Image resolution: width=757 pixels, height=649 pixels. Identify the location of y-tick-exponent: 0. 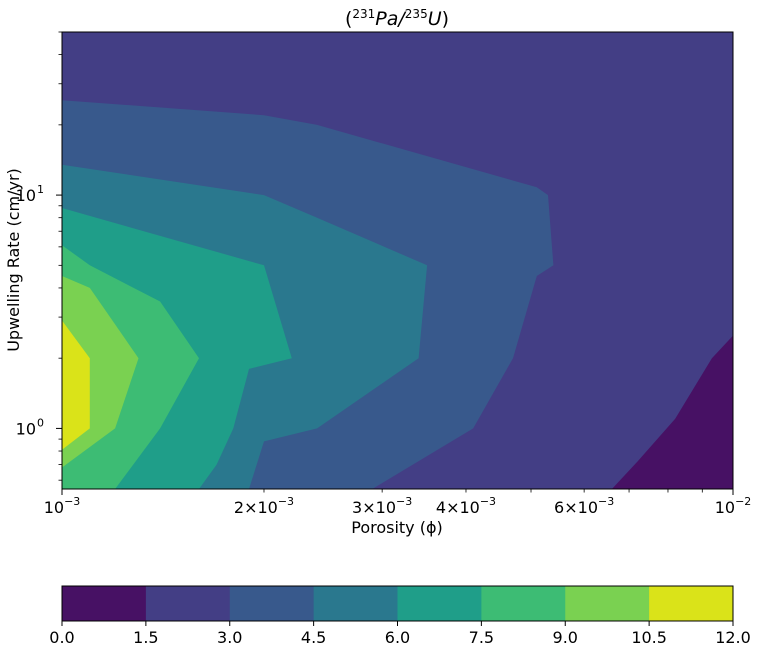
(40, 422).